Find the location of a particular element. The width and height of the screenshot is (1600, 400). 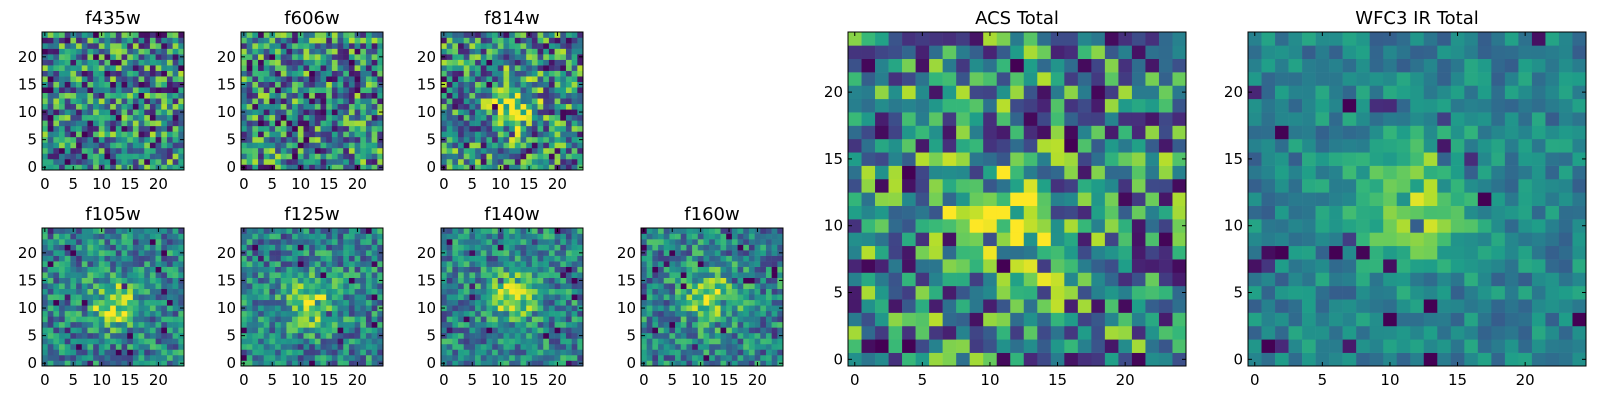

x-tick-label: 10 is located at coordinates (101, 184).